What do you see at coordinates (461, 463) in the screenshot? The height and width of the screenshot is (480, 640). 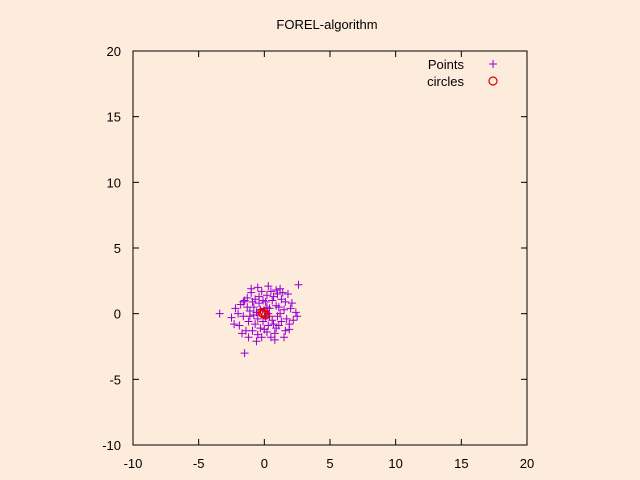 I see `x-tick-label: 15` at bounding box center [461, 463].